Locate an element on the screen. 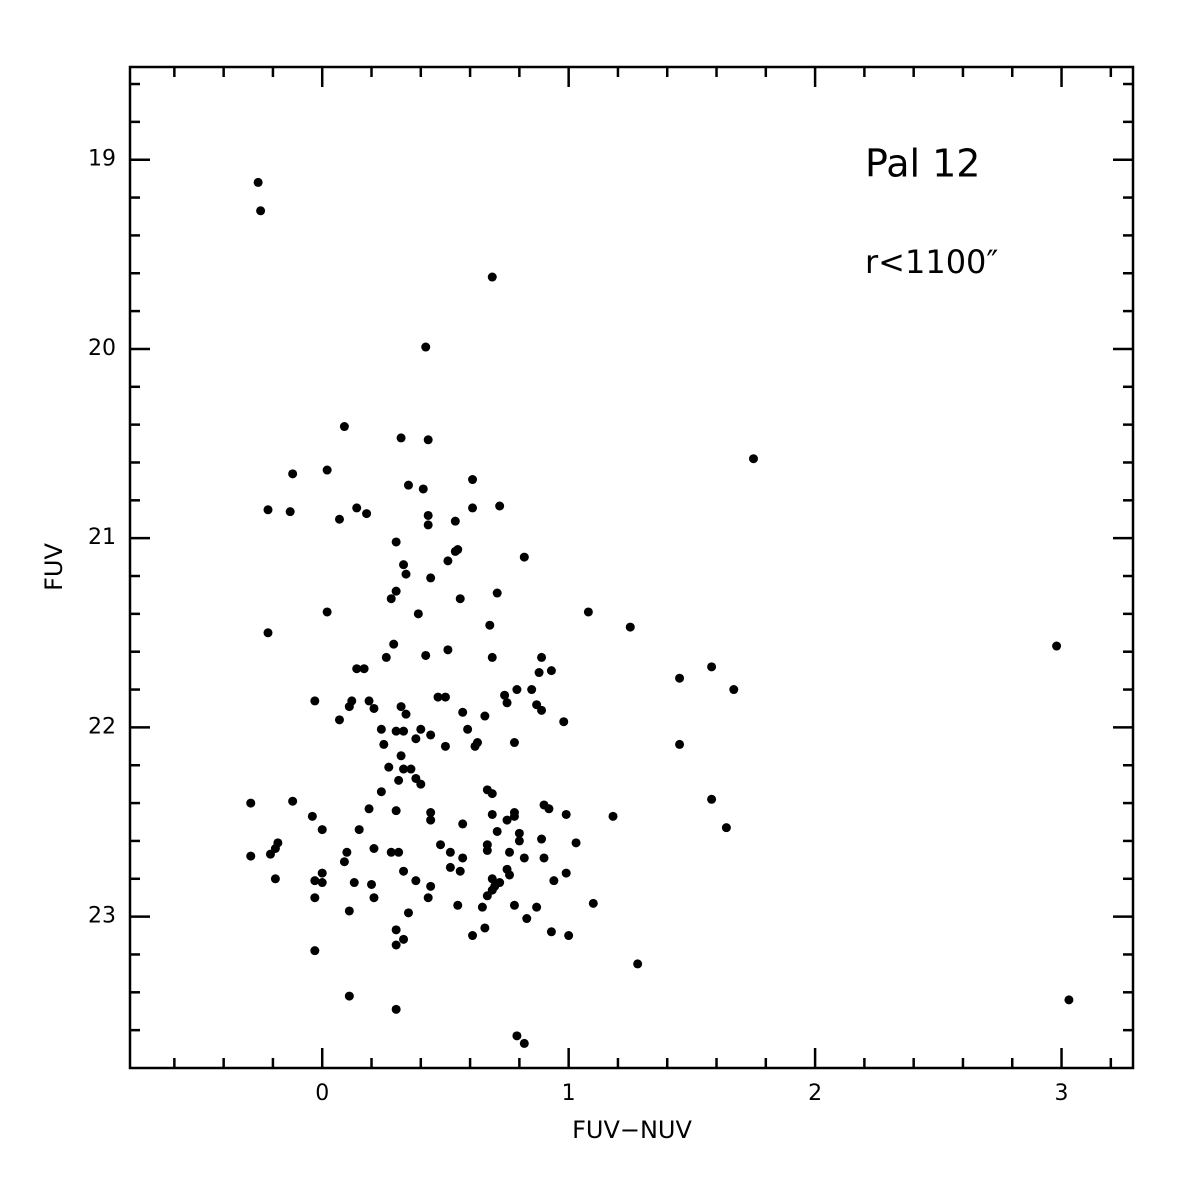 This screenshot has width=1196, height=1196. y-tick-label: 19 is located at coordinates (102, 159).